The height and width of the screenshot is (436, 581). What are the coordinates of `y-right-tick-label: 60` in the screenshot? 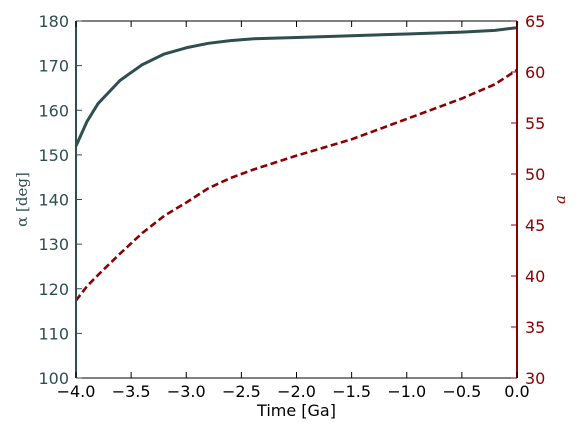 It's located at (535, 72).